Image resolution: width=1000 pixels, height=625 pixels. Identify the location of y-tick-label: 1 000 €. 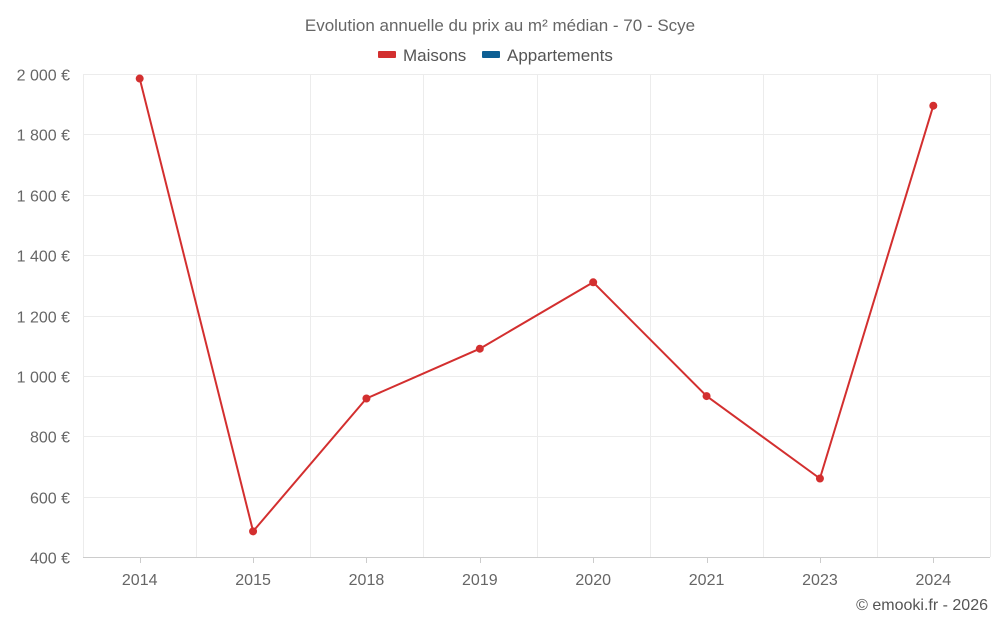
(43, 378).